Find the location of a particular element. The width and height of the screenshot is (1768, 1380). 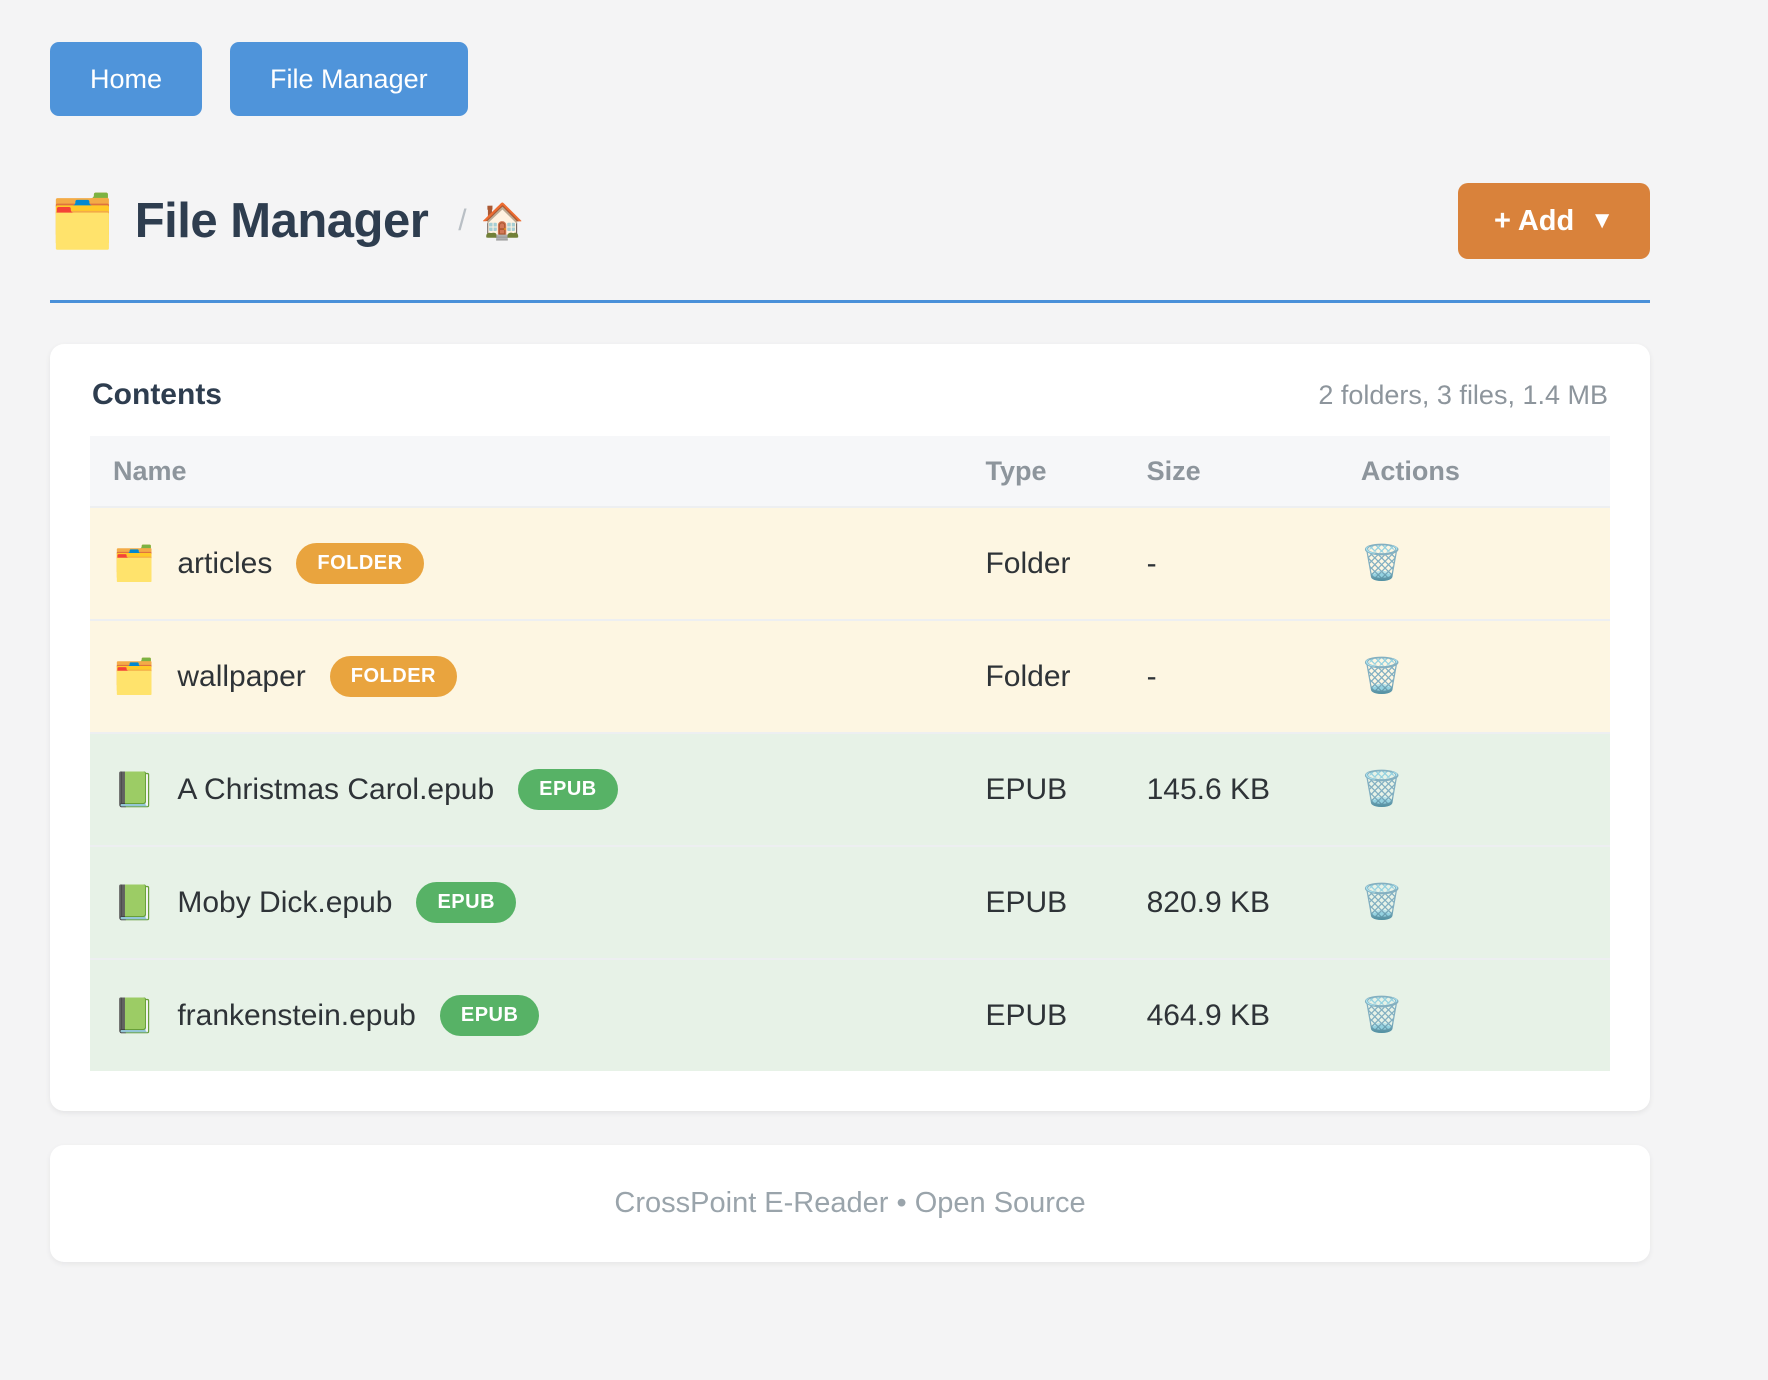

table-header-row: Name Type Size Actions is located at coordinates (850, 471).